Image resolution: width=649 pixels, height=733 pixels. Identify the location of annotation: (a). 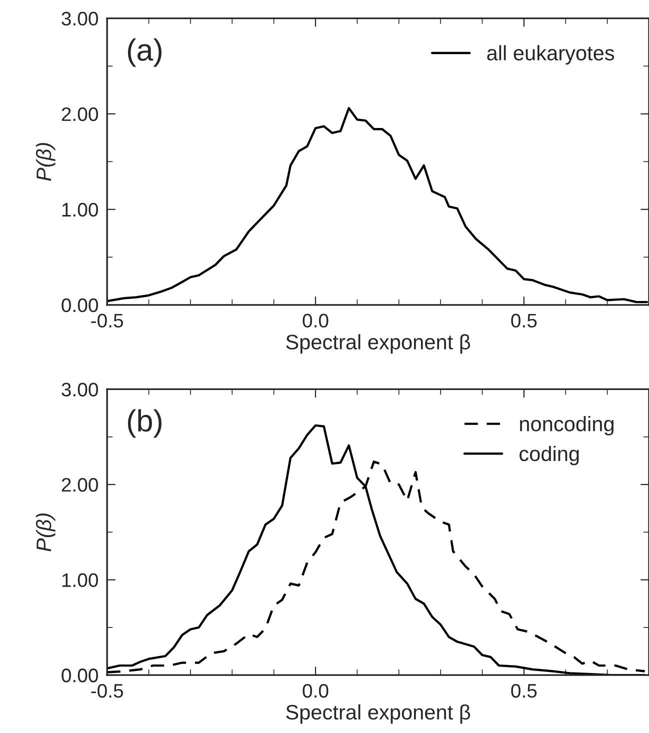
(145, 52).